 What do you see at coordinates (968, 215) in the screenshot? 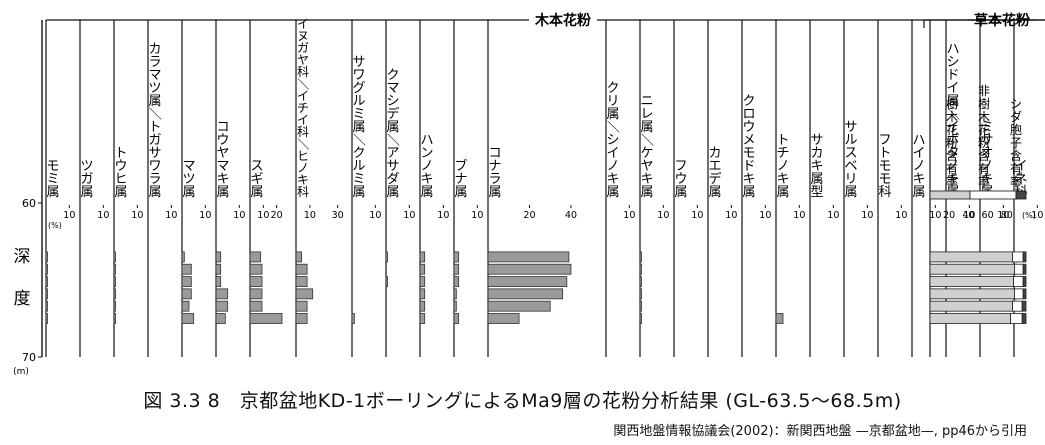
I see `composition-tick-label: 40` at bounding box center [968, 215].